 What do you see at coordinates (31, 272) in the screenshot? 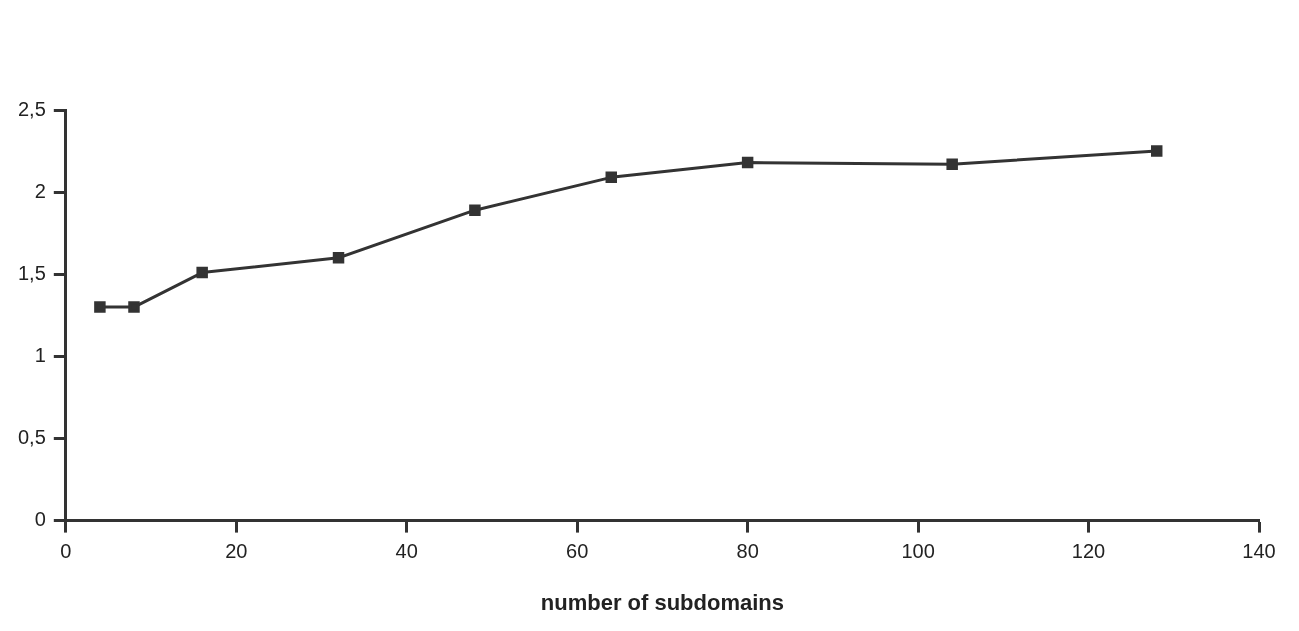
I see `y-tick-label: 1,5` at bounding box center [31, 272].